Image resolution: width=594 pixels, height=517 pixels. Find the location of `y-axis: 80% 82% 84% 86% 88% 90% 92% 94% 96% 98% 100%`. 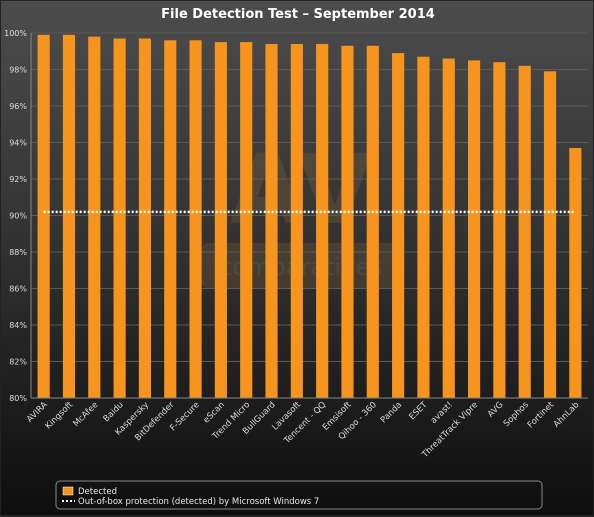

y-axis: 80% 82% 84% 86% 88% 90% 92% 94% 96% 98% 100% is located at coordinates (18, 216).